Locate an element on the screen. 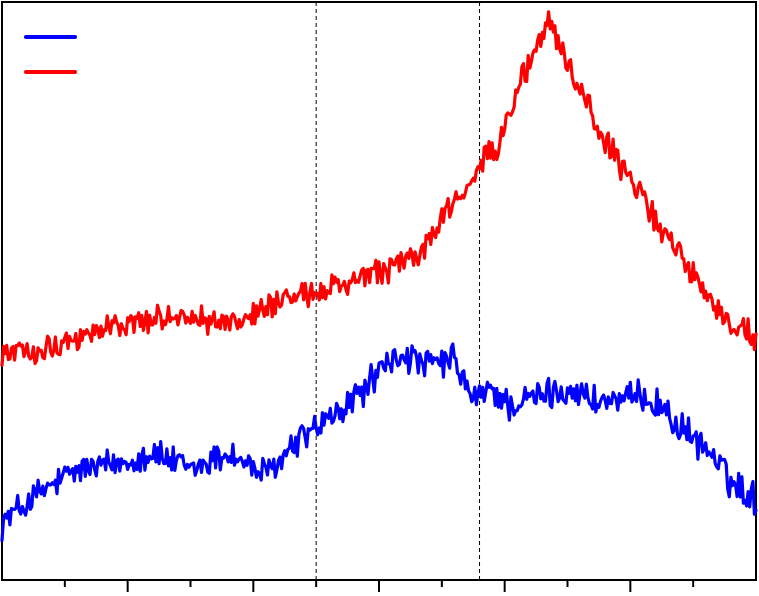 This screenshot has width=759, height=596. x-axis-ticks is located at coordinates (379, 586).